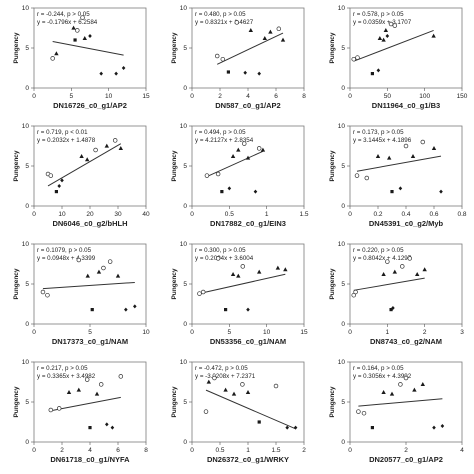 This screenshot has height=474, width=474. Describe the element at coordinates (378, 14) in the screenshot. I see `correlation-label: r = 0.578, p > 0.05` at that location.